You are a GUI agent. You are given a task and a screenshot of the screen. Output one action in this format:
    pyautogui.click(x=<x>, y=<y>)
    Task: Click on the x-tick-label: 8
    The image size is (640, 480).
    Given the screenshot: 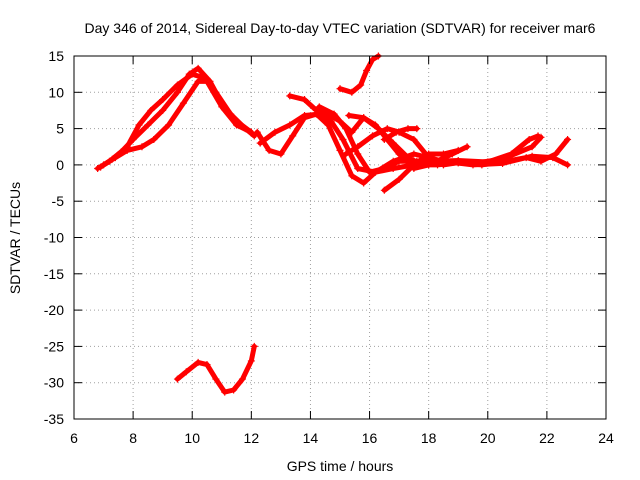 What is the action you would take?
    pyautogui.click(x=133, y=438)
    